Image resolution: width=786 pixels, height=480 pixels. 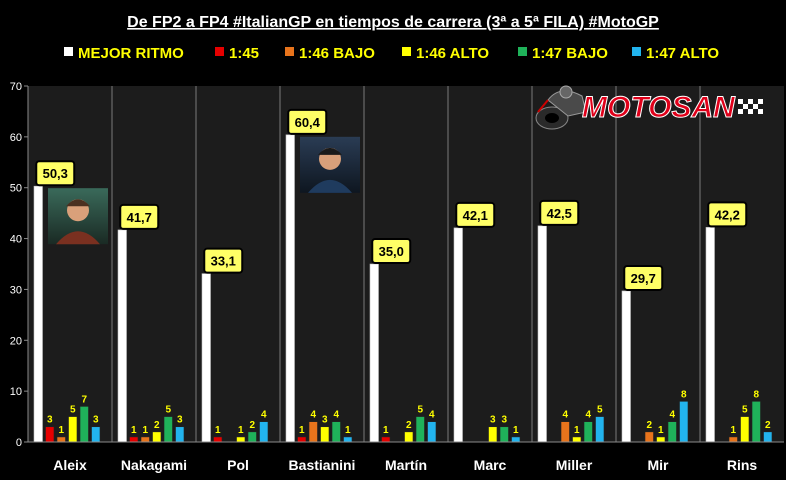 I want to click on callout-label: 42,5, so click(x=559, y=213).